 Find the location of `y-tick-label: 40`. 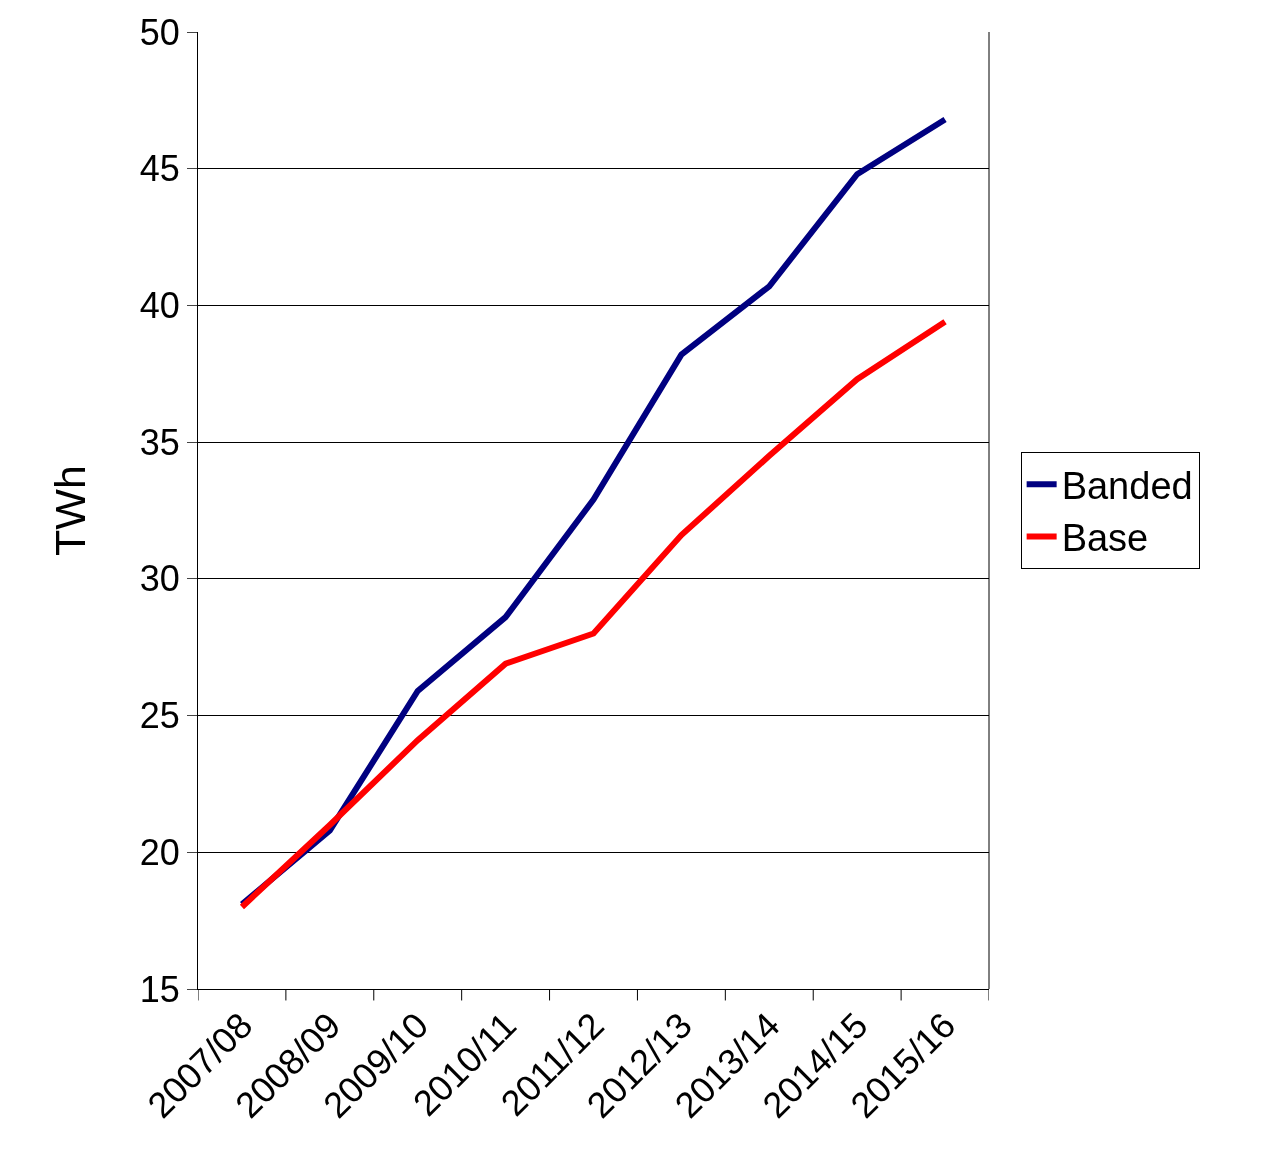

y-tick-label: 40 is located at coordinates (159, 306).